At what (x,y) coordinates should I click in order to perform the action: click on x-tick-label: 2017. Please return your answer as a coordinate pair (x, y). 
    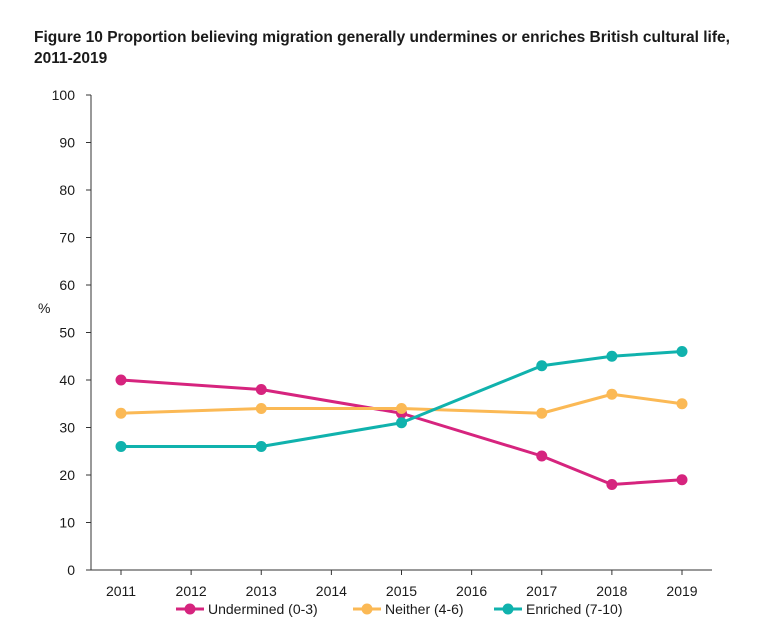
    Looking at the image, I should click on (541, 591).